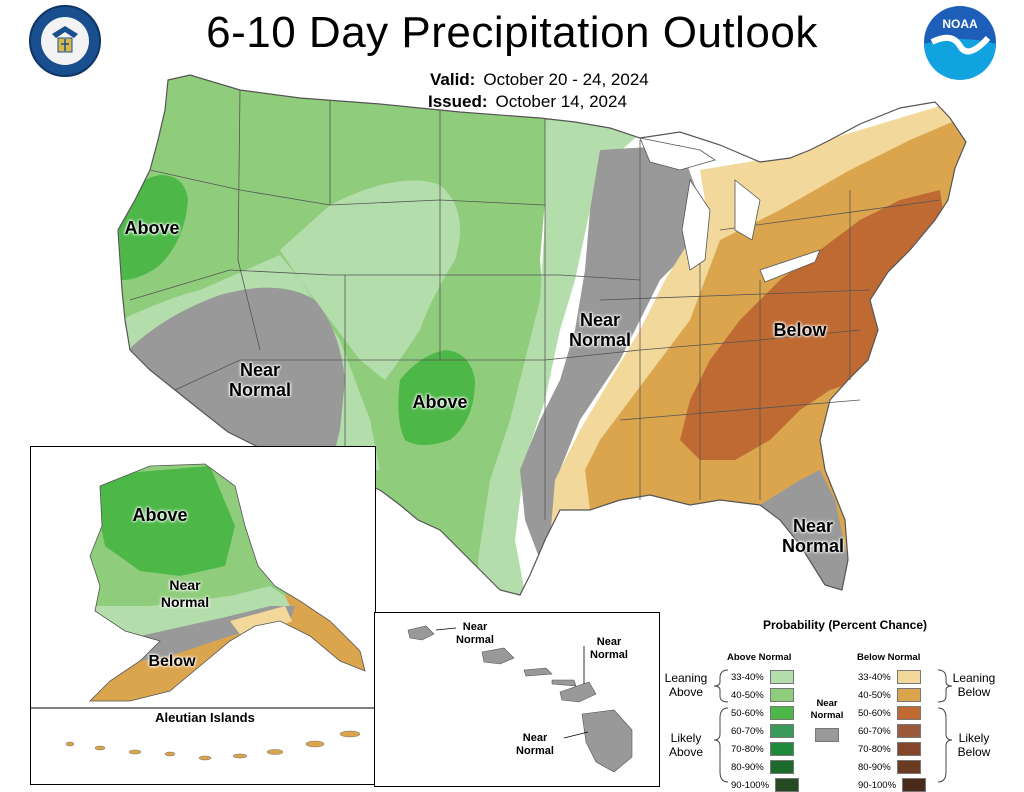  Describe the element at coordinates (517, 699) in the screenshot. I see `hawaii-inset` at that location.